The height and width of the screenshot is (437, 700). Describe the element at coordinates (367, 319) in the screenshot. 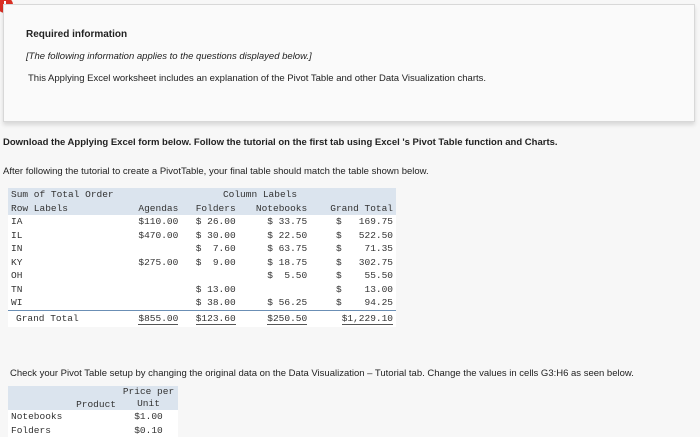

I see `total-value: $1,229.10` at that location.